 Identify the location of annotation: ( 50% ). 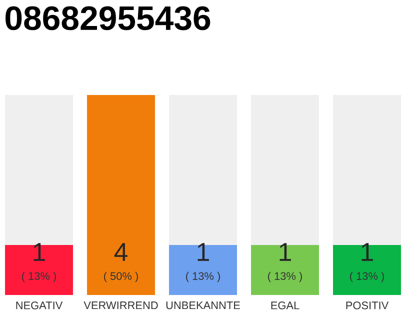
(121, 277).